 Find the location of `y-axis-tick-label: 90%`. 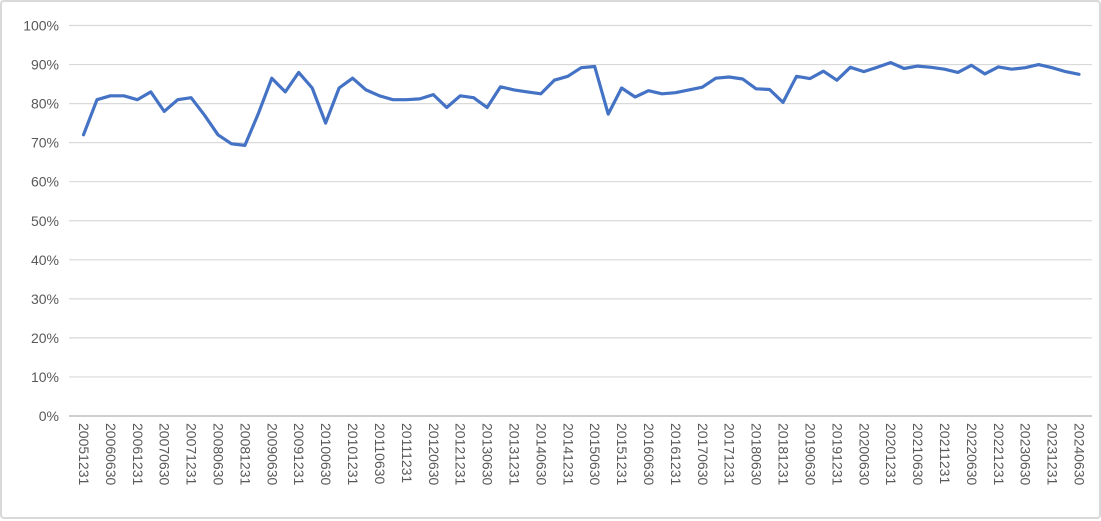

y-axis-tick-label: 90% is located at coordinates (45, 65).